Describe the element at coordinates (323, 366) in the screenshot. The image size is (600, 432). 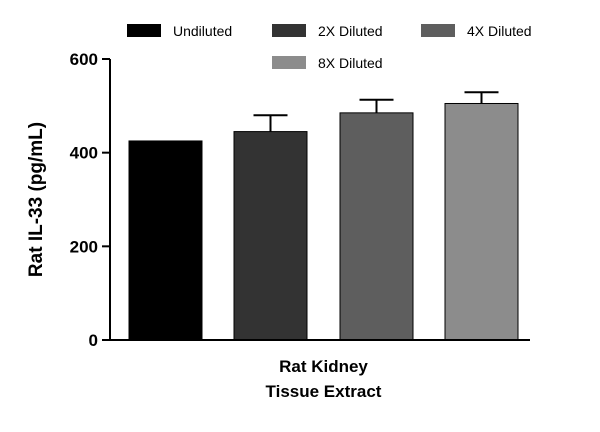
I see `x-category-label-line-1: Rat Kidney` at that location.